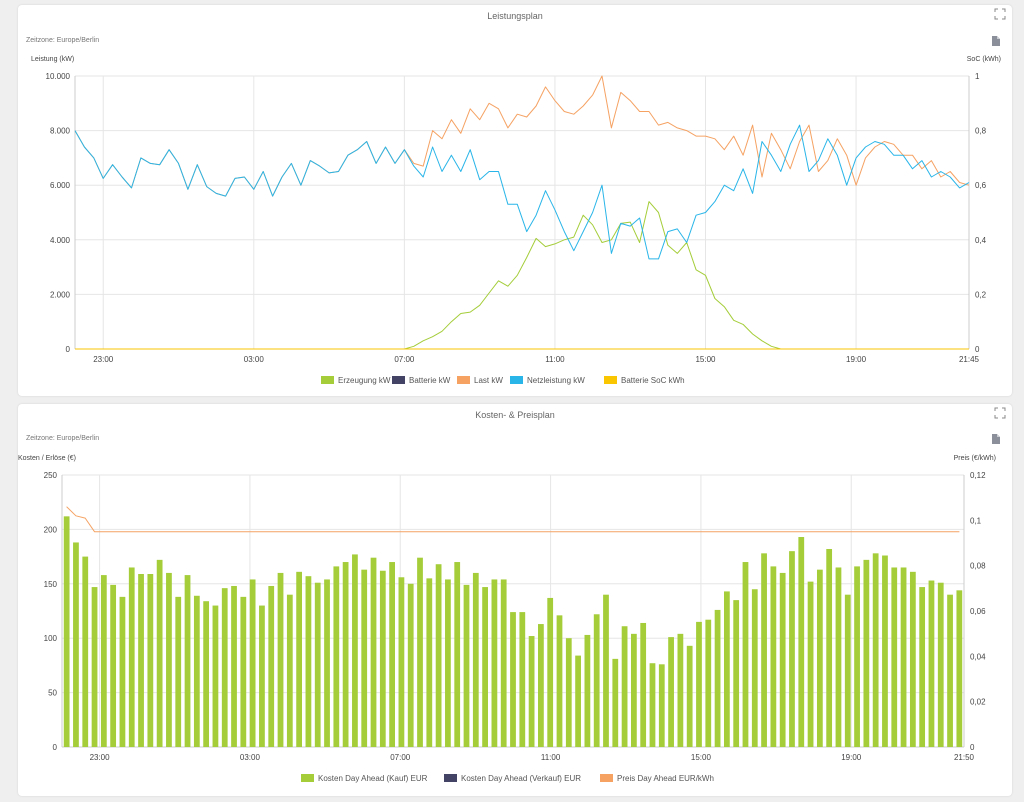 The image size is (1024, 802). Describe the element at coordinates (981, 240) in the screenshot. I see `y2-tick-label: 0,4` at that location.